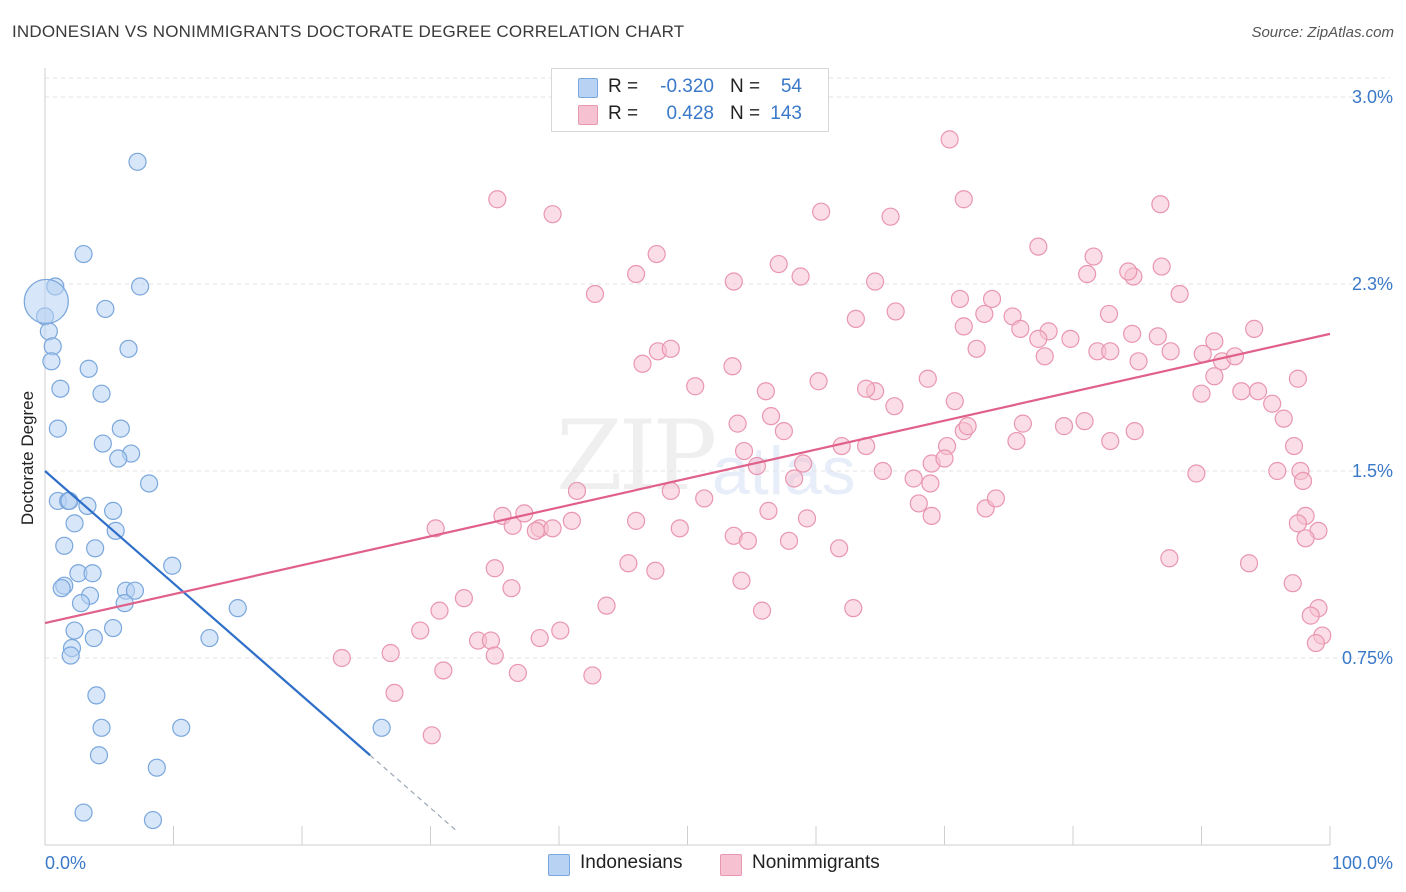 The width and height of the screenshot is (1406, 892). What do you see at coordinates (816, 862) in the screenshot?
I see `legend-label-nonimmigrants: Nonimmigrants` at bounding box center [816, 862].